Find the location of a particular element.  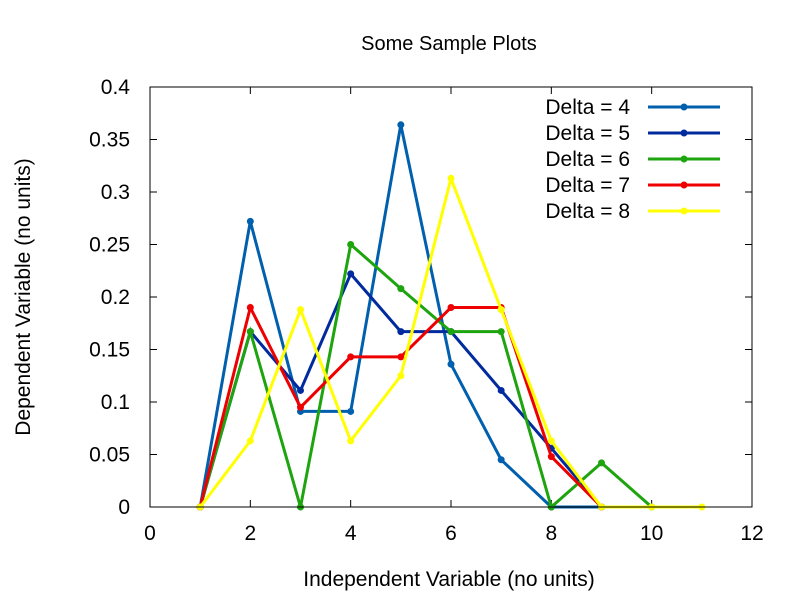

legend-item: Delta = 8 is located at coordinates (632, 211).